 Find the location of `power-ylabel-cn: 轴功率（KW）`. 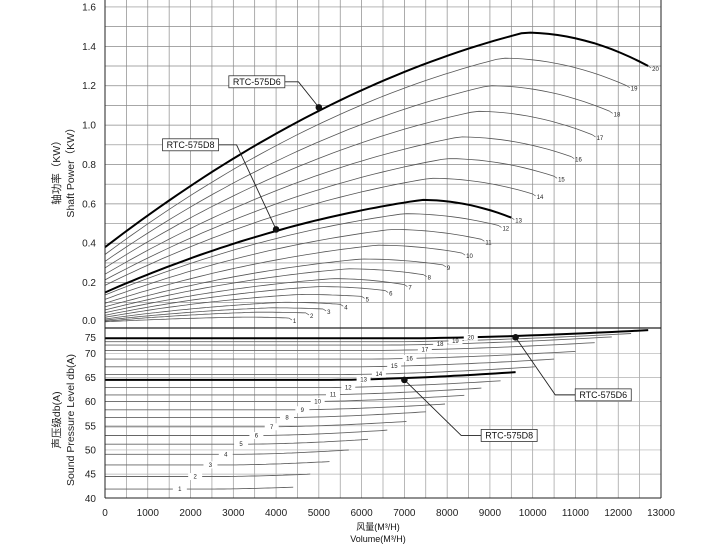

power-ylabel-cn: 轴功率（KW） is located at coordinates (56, 169).